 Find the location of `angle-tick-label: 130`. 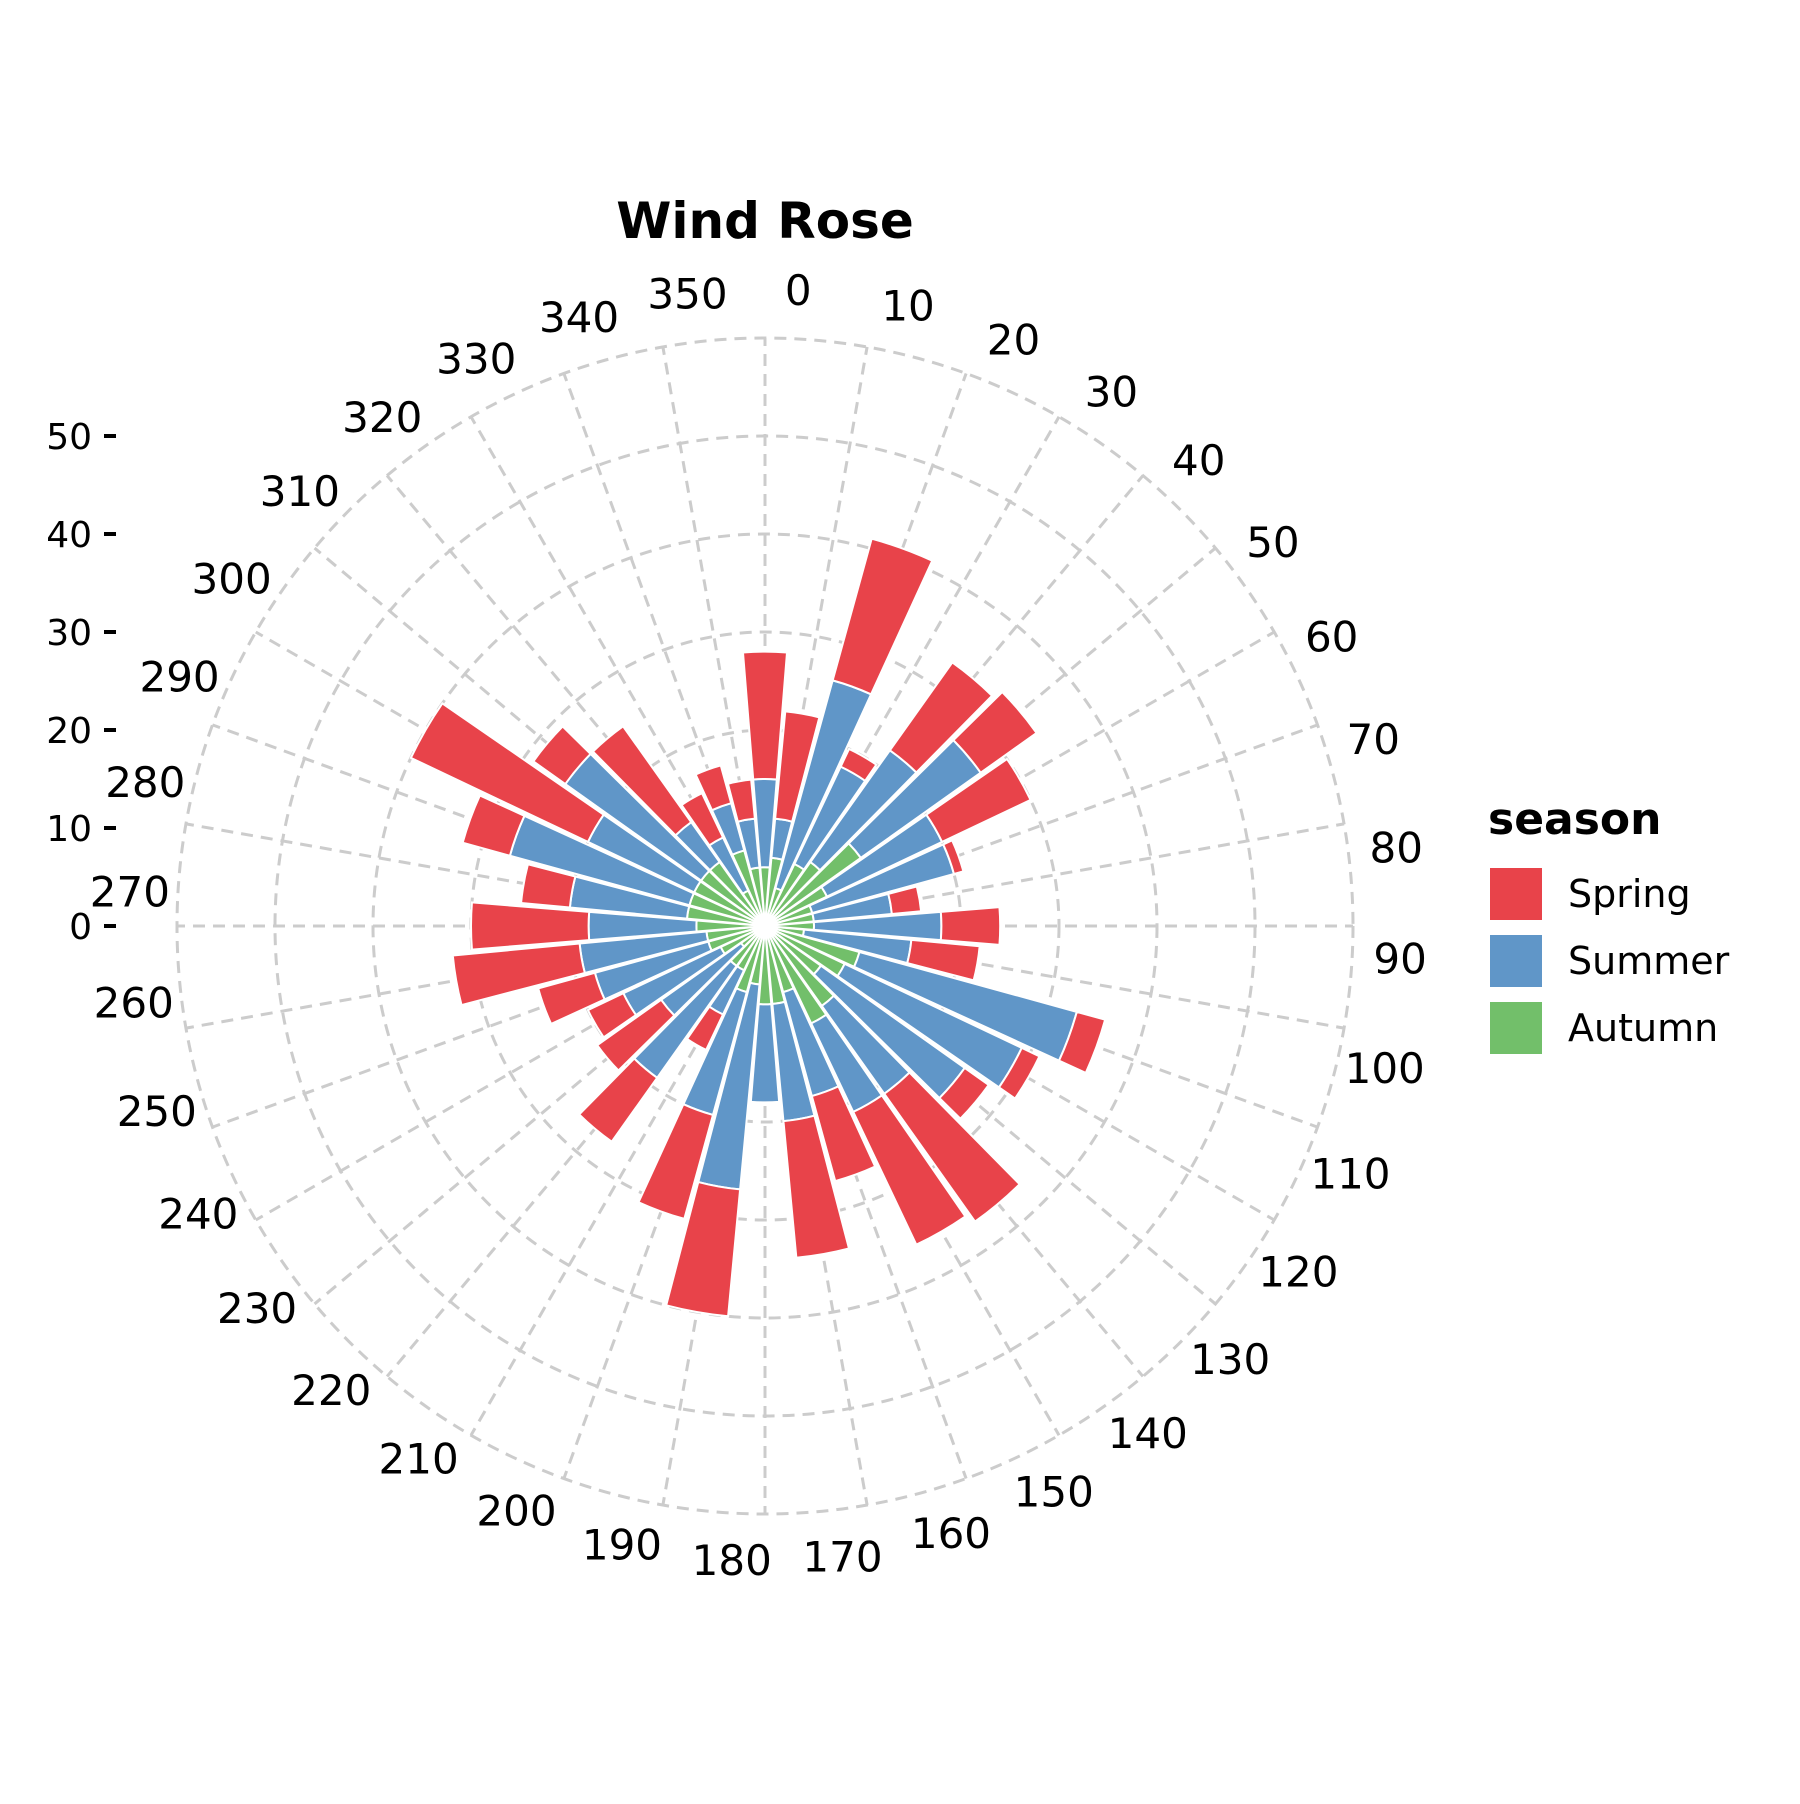

angle-tick-label: 130 is located at coordinates (1230, 1359).